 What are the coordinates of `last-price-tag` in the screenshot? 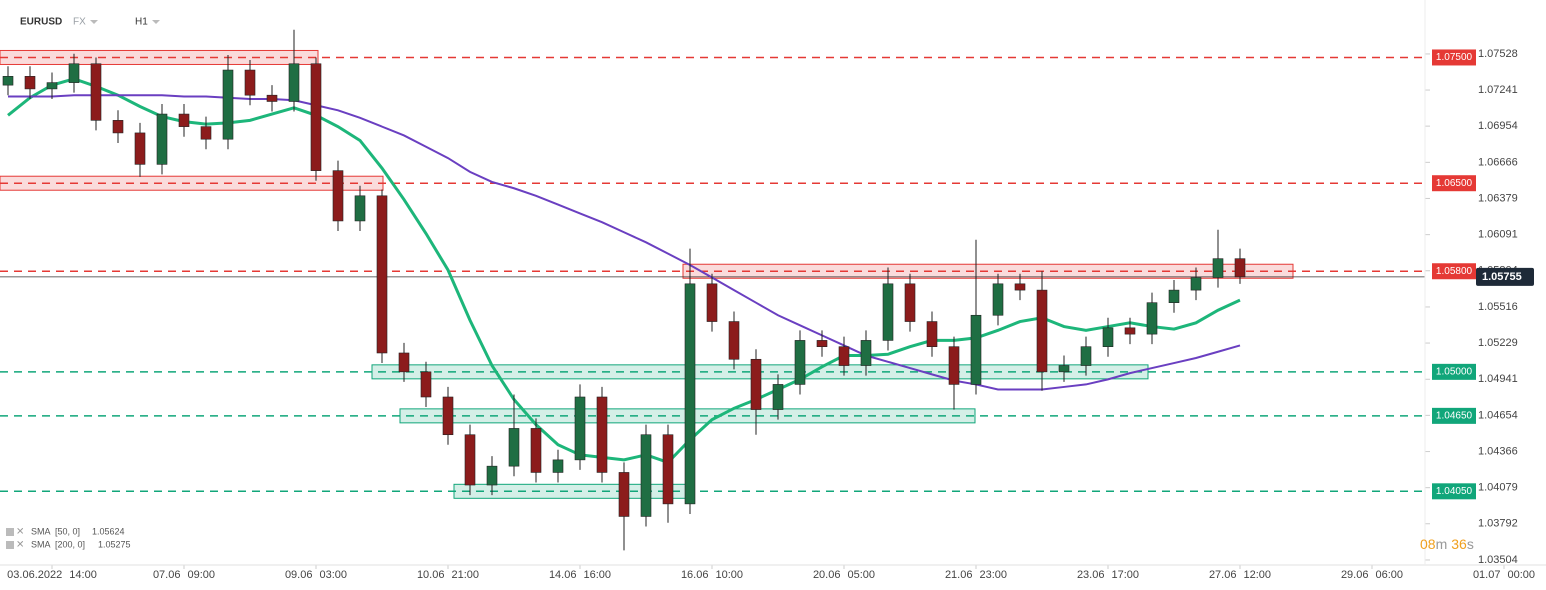 It's located at (1505, 276).